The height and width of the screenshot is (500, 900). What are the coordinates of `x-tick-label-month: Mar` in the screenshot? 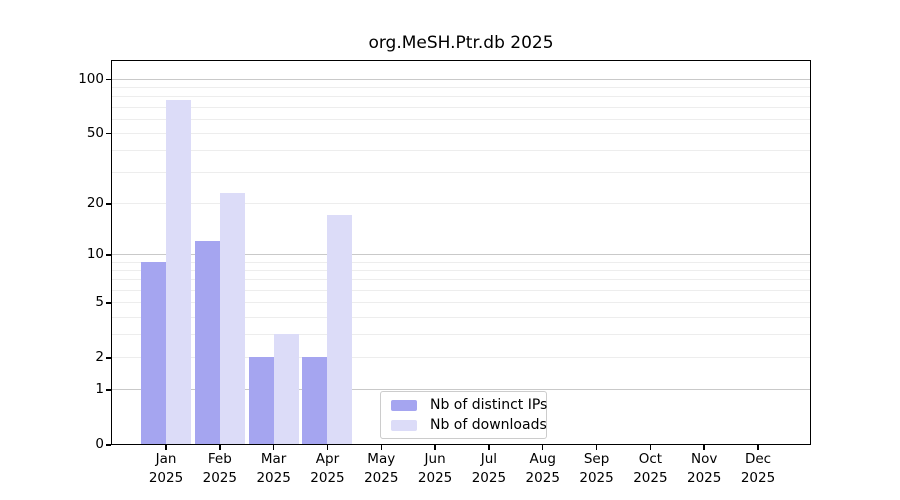 It's located at (273, 459).